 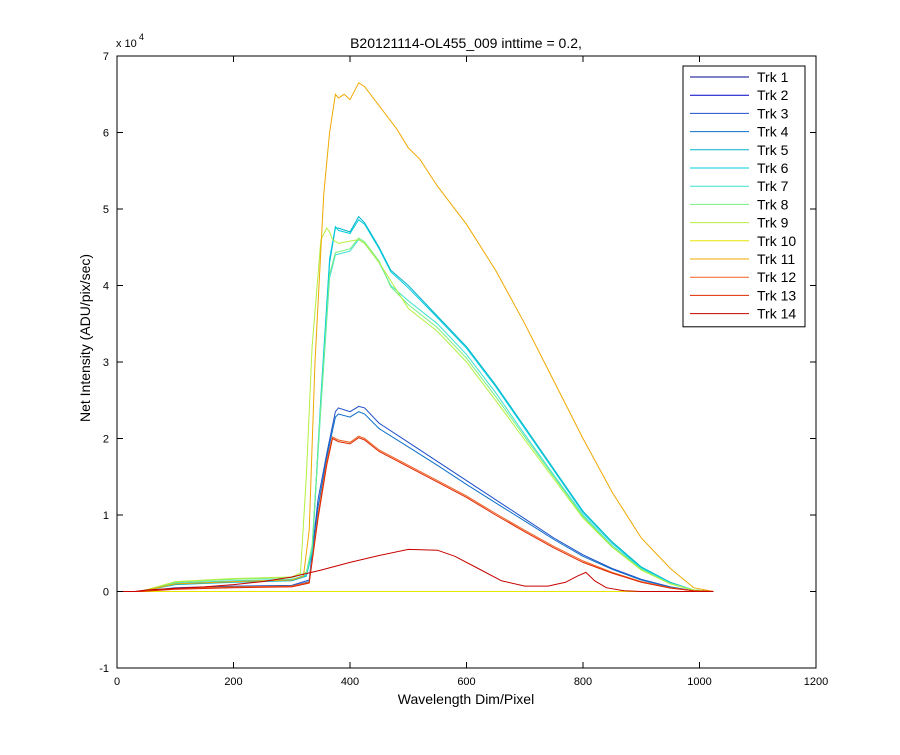 What do you see at coordinates (117, 682) in the screenshot?
I see `x-tick-label: 0` at bounding box center [117, 682].